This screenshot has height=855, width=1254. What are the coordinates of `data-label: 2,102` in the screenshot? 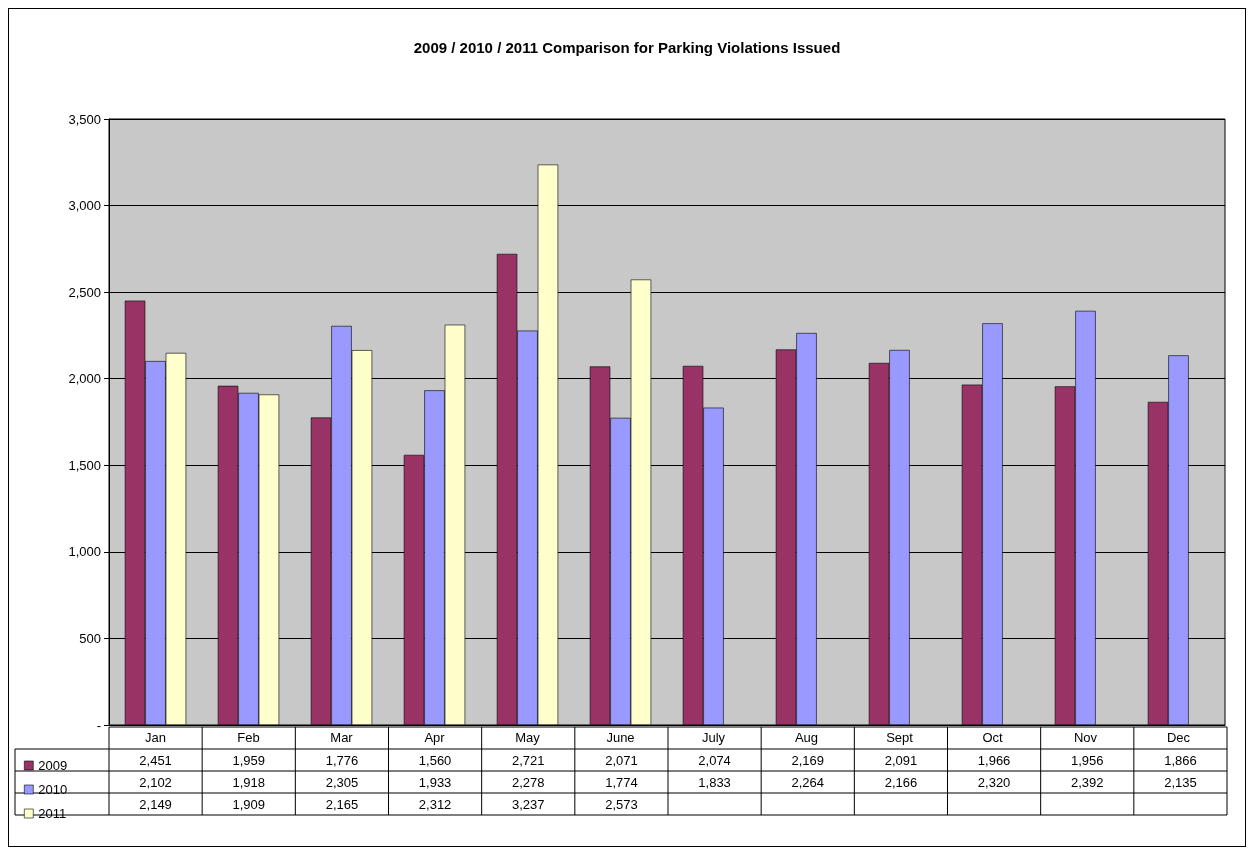 It's located at (155, 782).